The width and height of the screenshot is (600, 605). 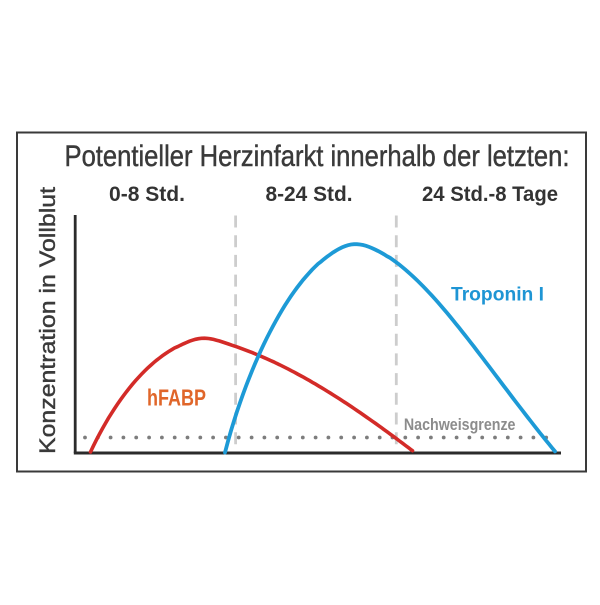 What do you see at coordinates (47, 320) in the screenshot?
I see `svg-text: Konzentration in Vollblut` at bounding box center [47, 320].